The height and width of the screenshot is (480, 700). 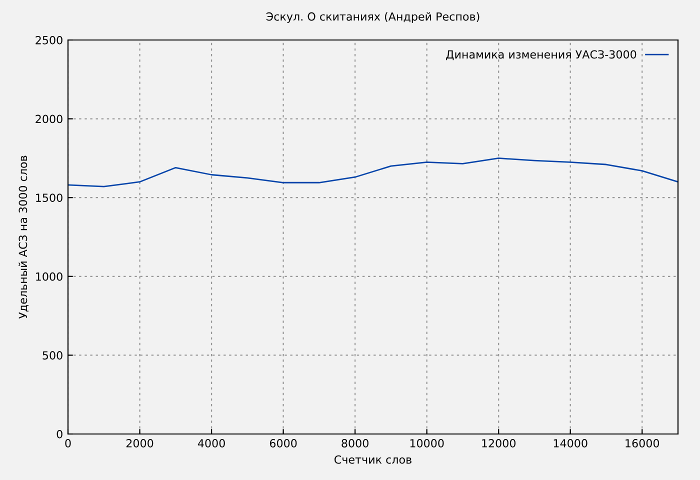 What do you see at coordinates (427, 443) in the screenshot?
I see `x-tick-label: 10000` at bounding box center [427, 443].